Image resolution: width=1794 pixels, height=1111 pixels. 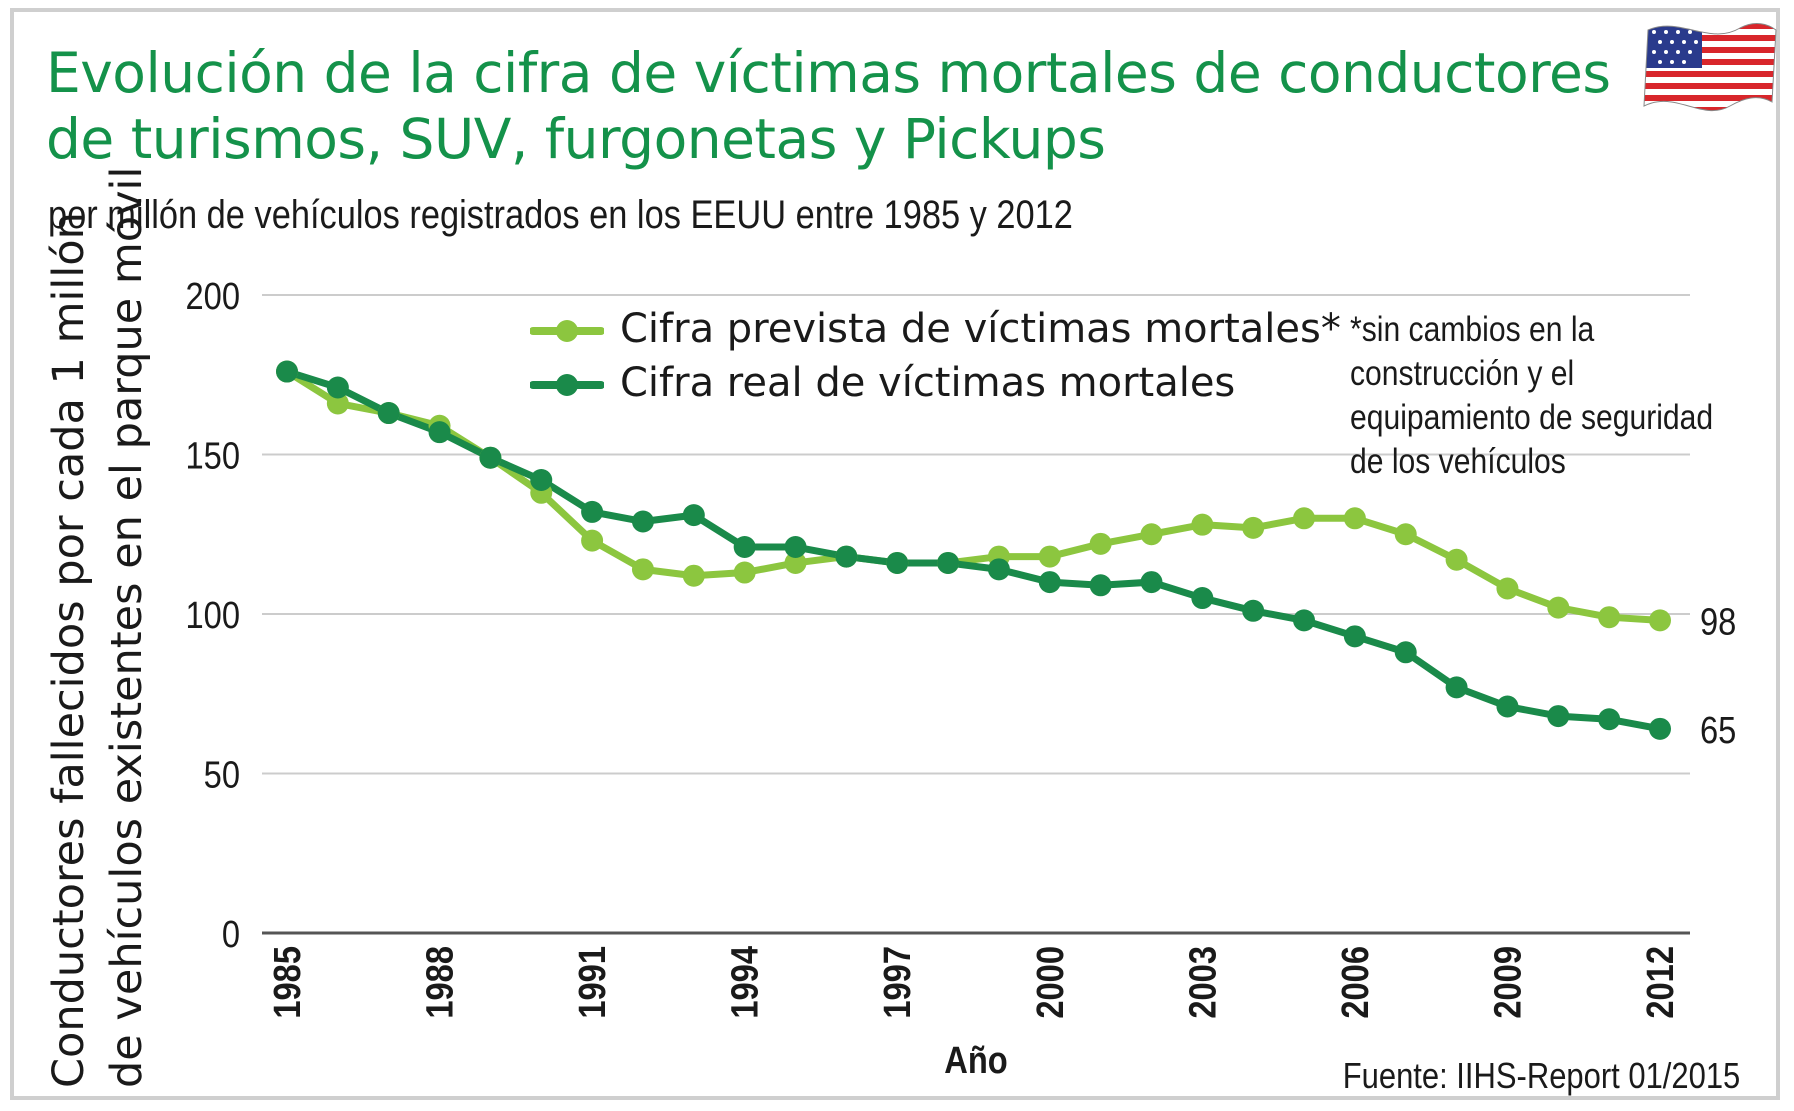 I want to click on legend-item-predicted: Cifra prevista de víctimas mortales*, so click(x=950, y=329).